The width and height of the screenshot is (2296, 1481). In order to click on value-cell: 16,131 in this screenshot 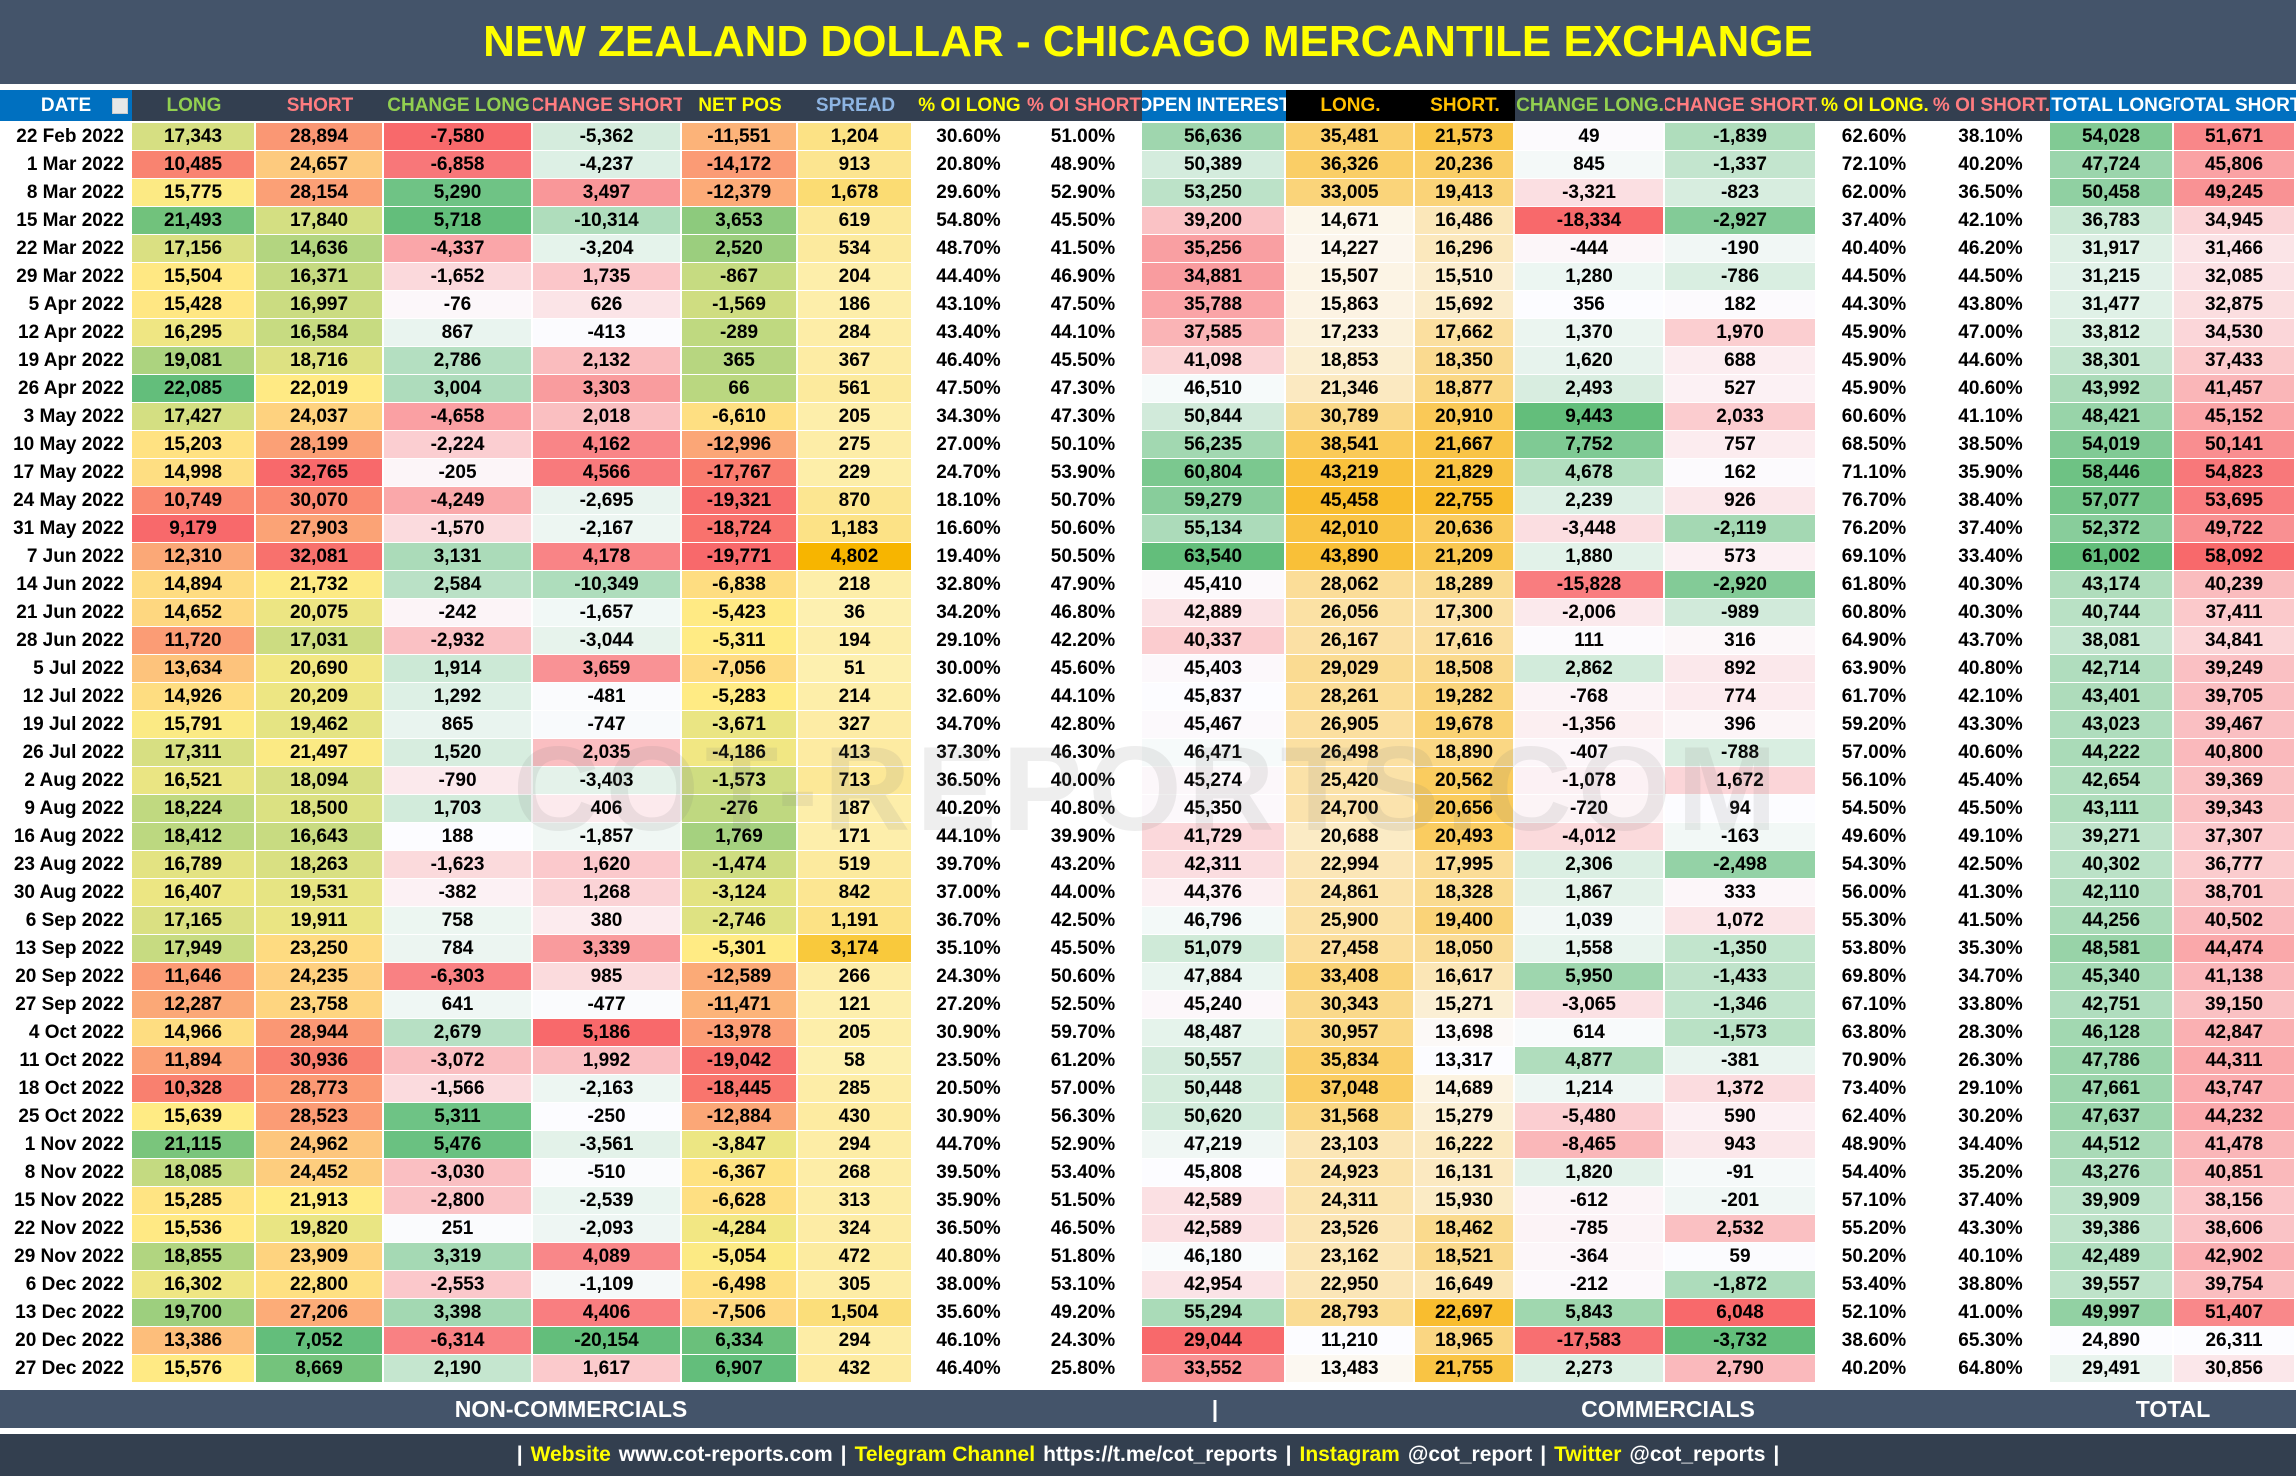, I will do `click(1464, 1172)`.